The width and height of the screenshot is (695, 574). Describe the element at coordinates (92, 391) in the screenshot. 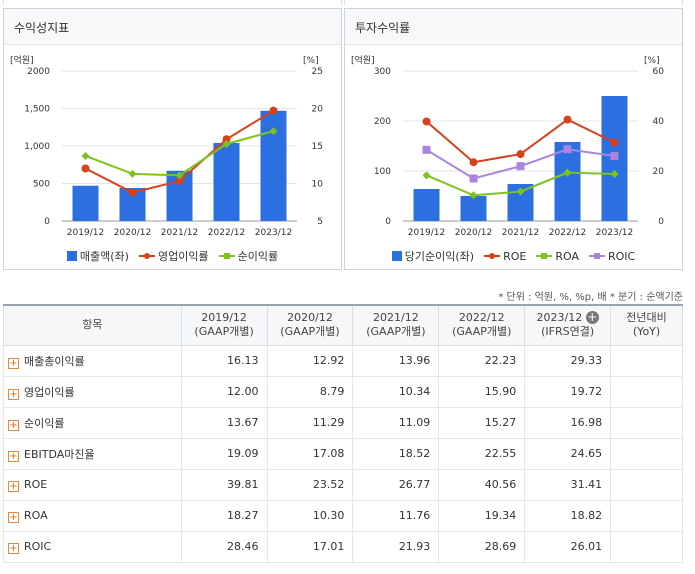

I see `row-label-cell: + 영업이익률` at that location.